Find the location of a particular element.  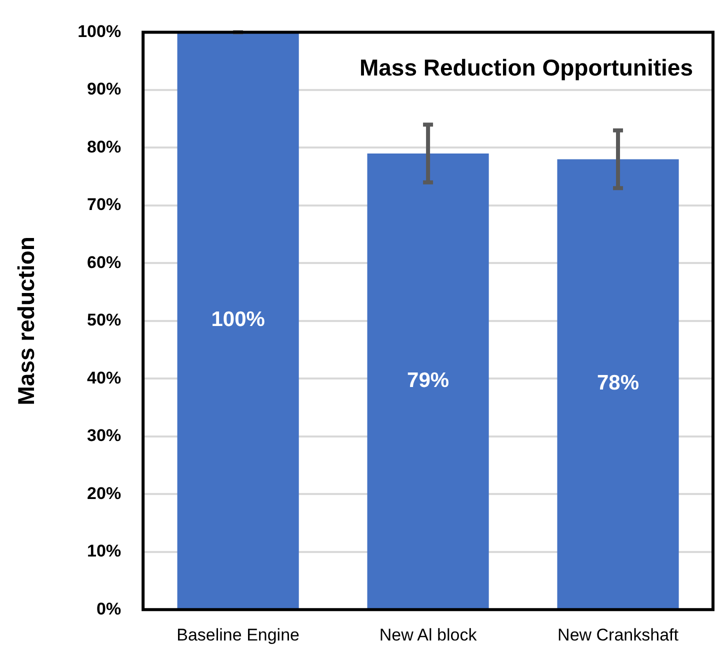

y-tick-label: 0% is located at coordinates (109, 608).